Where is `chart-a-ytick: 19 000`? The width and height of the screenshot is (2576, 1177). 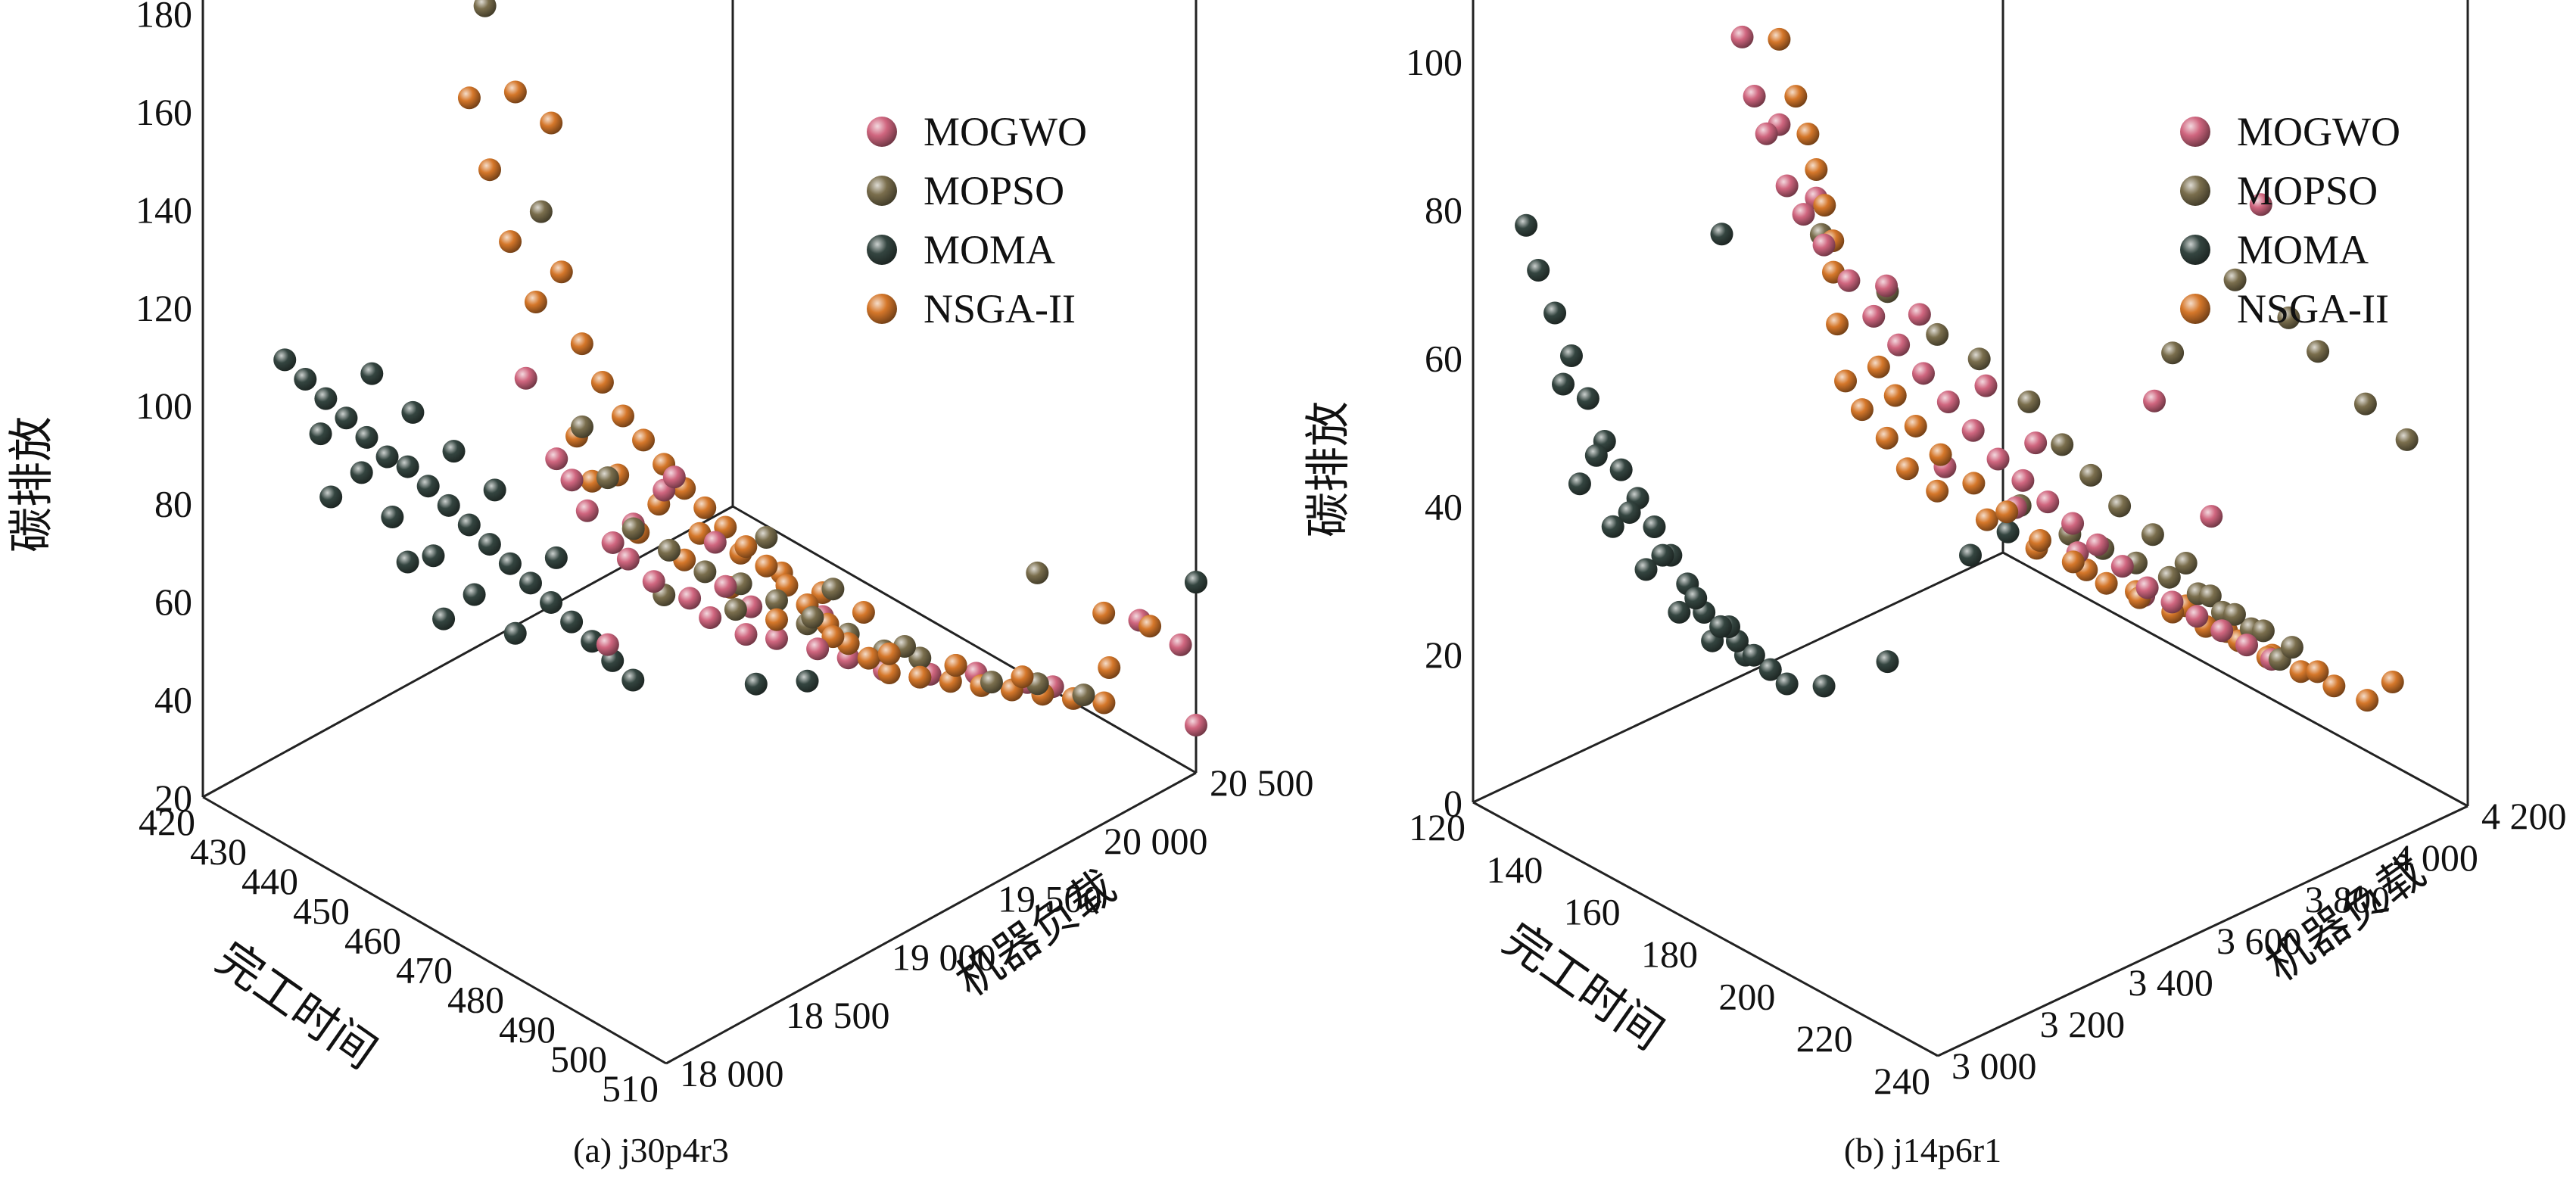
chart-a-ytick: 19 000 is located at coordinates (944, 957).